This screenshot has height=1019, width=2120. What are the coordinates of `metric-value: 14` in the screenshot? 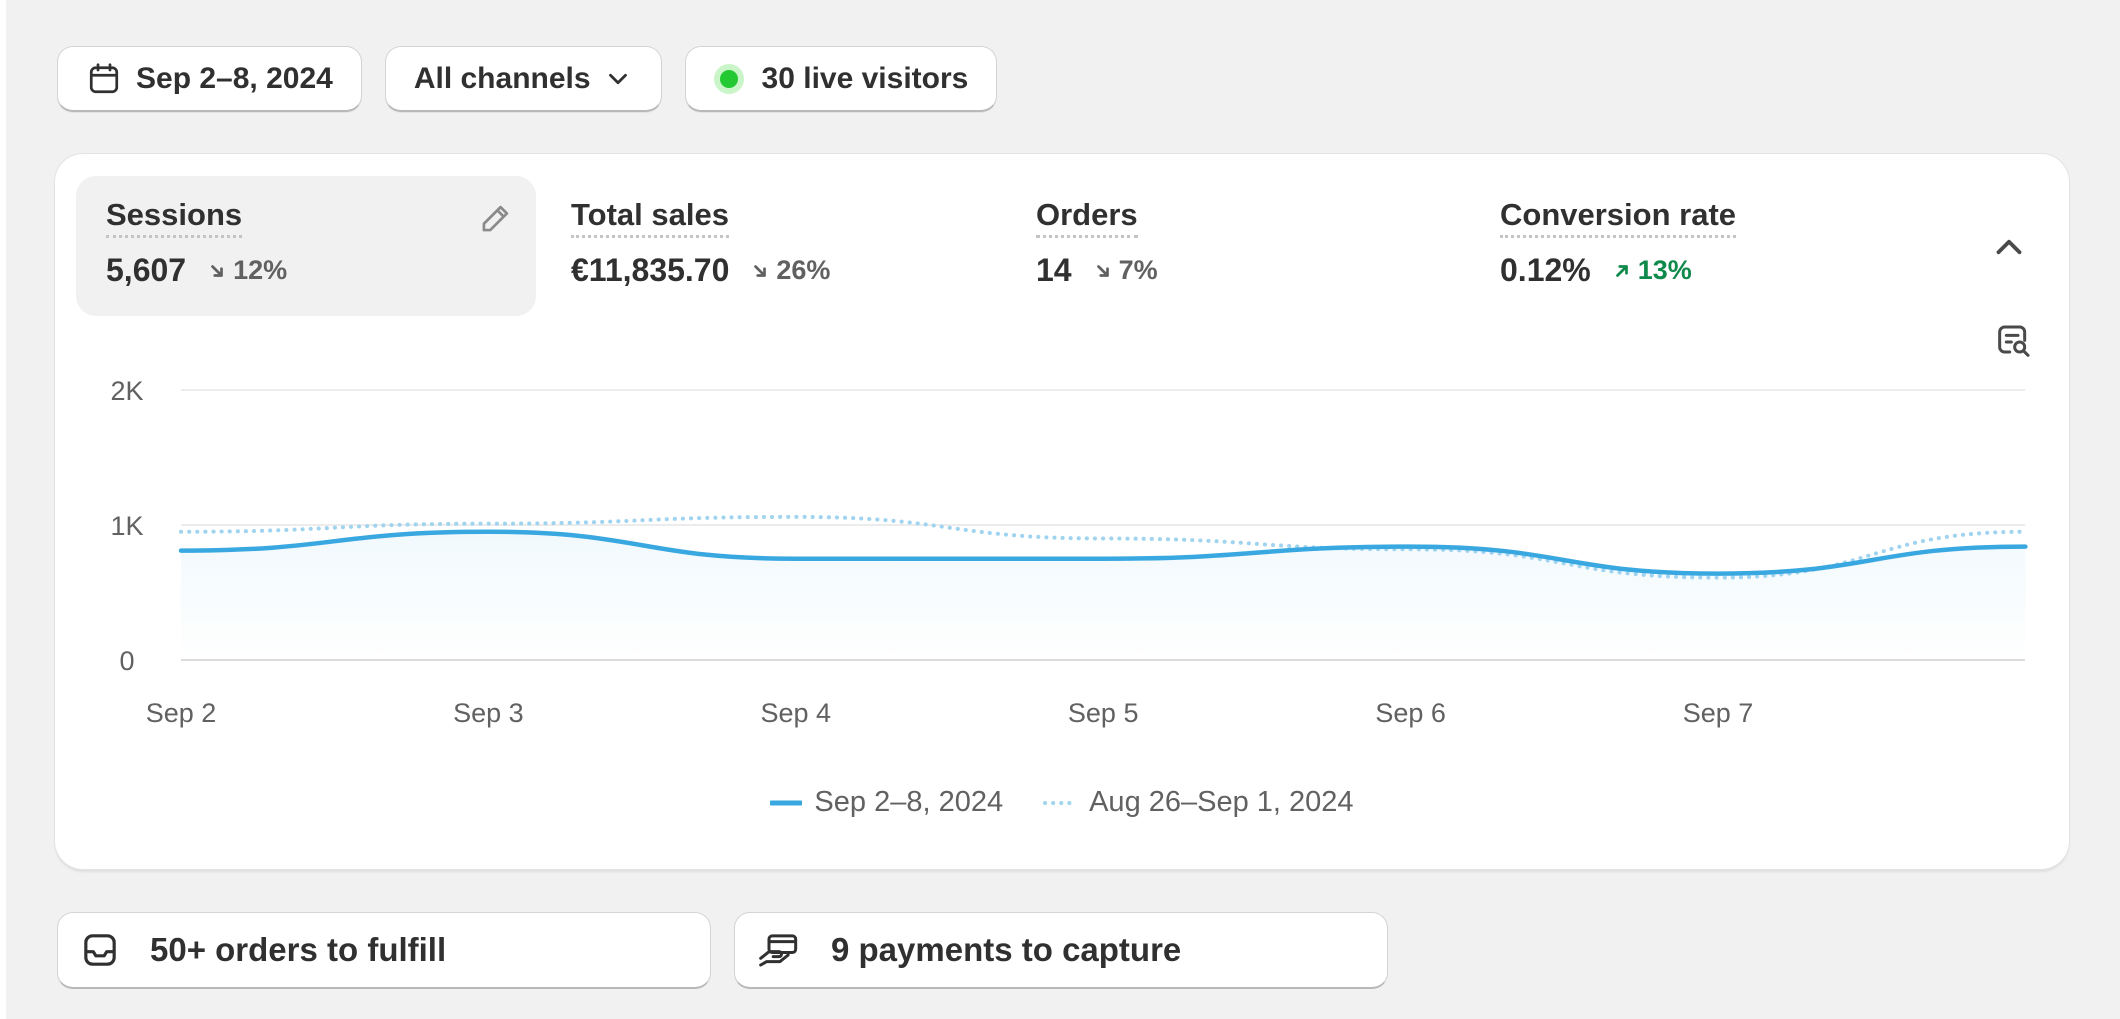 It's located at (1054, 270).